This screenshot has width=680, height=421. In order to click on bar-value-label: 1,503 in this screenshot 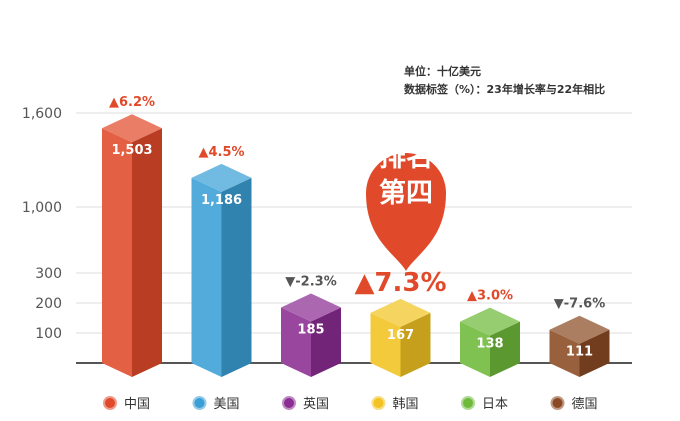, I will do `click(131, 150)`.